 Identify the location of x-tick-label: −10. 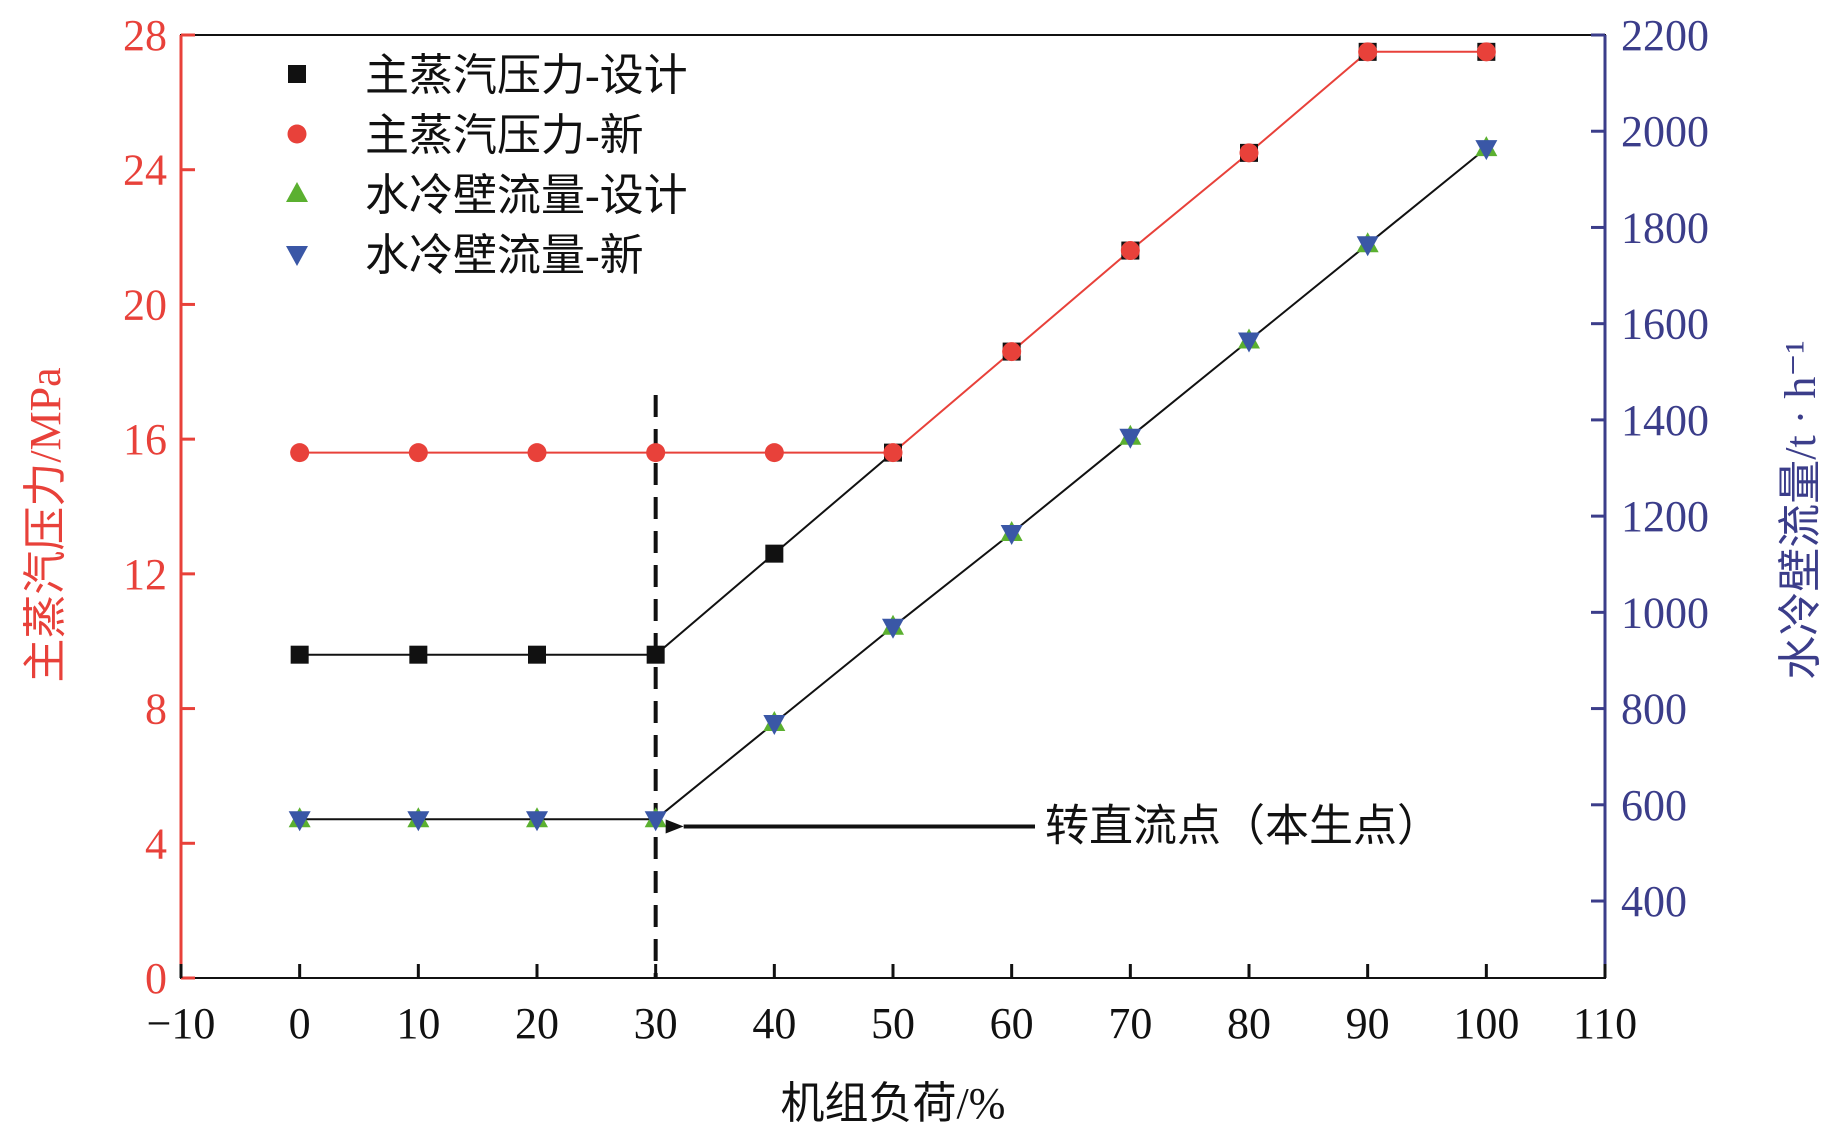
(181, 1023).